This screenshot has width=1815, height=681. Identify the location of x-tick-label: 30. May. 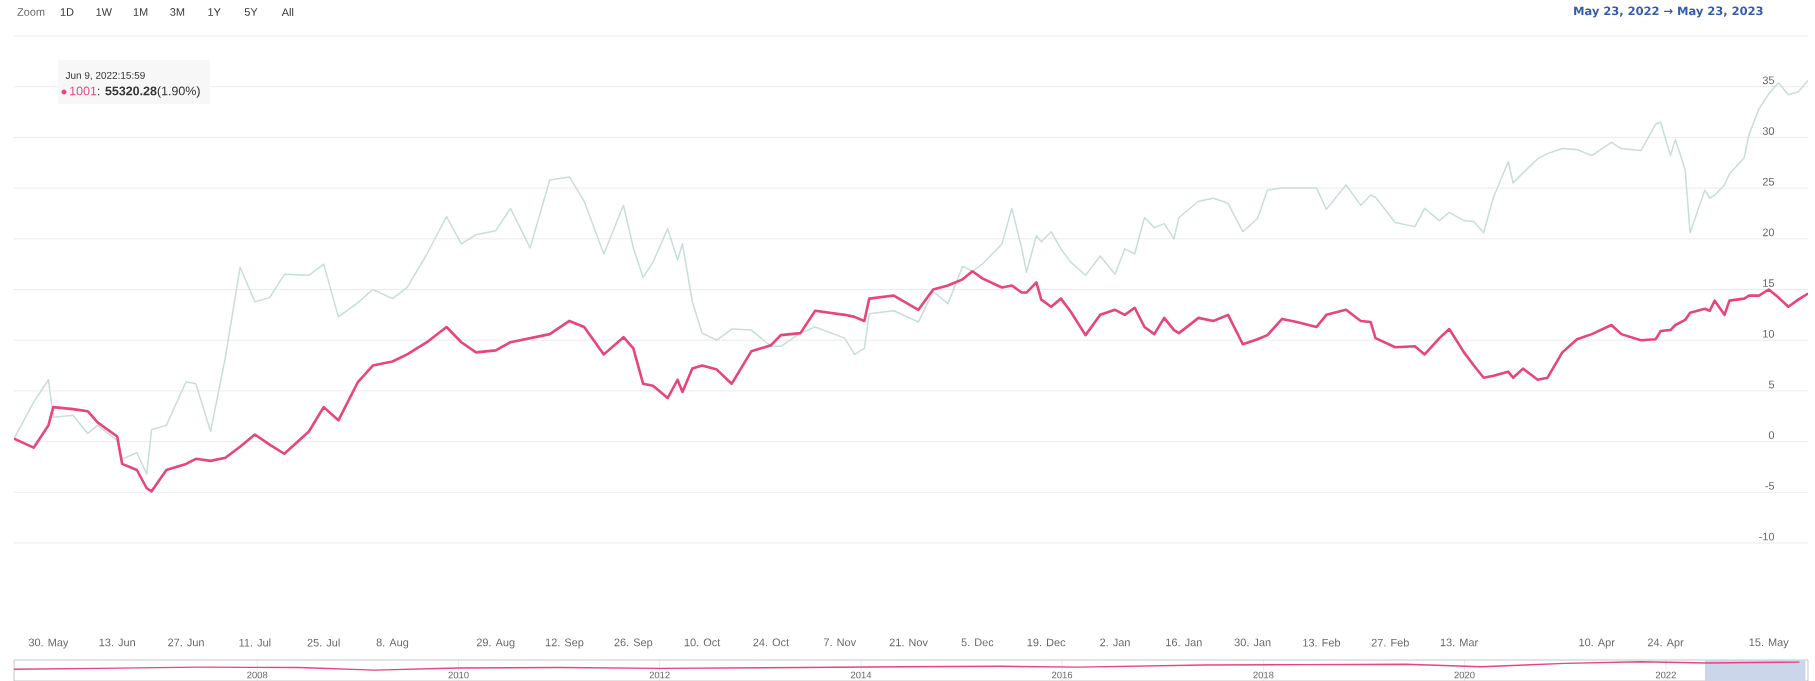
(48, 643).